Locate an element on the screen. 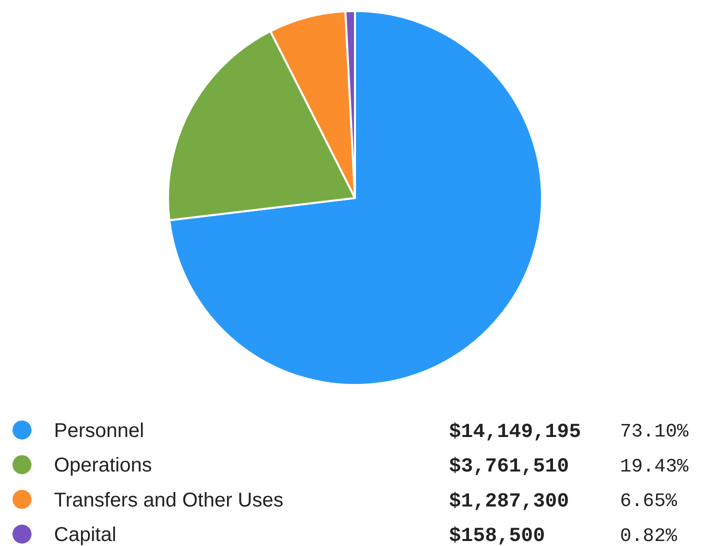 The height and width of the screenshot is (546, 702). text: 6.65% is located at coordinates (649, 501).